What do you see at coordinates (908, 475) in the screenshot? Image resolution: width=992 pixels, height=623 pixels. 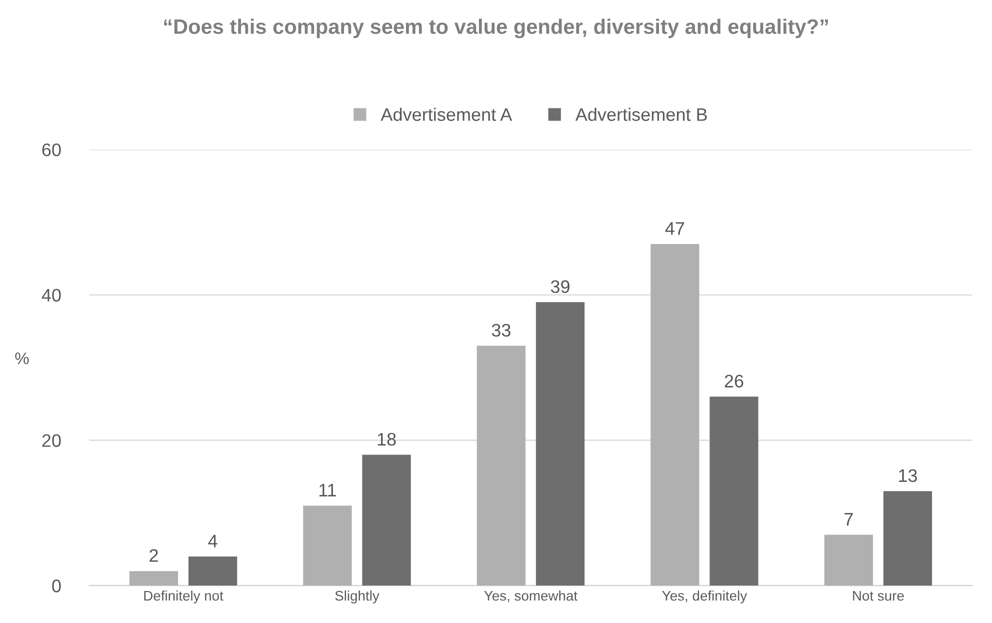 I see `data-label: 13` at bounding box center [908, 475].